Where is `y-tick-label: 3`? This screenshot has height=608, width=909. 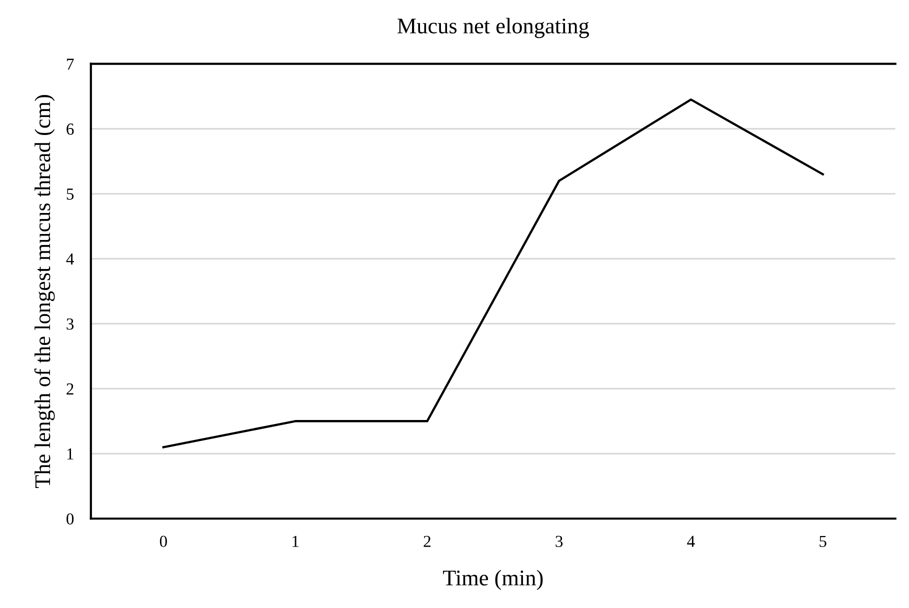
y-tick-label: 3 is located at coordinates (70, 324).